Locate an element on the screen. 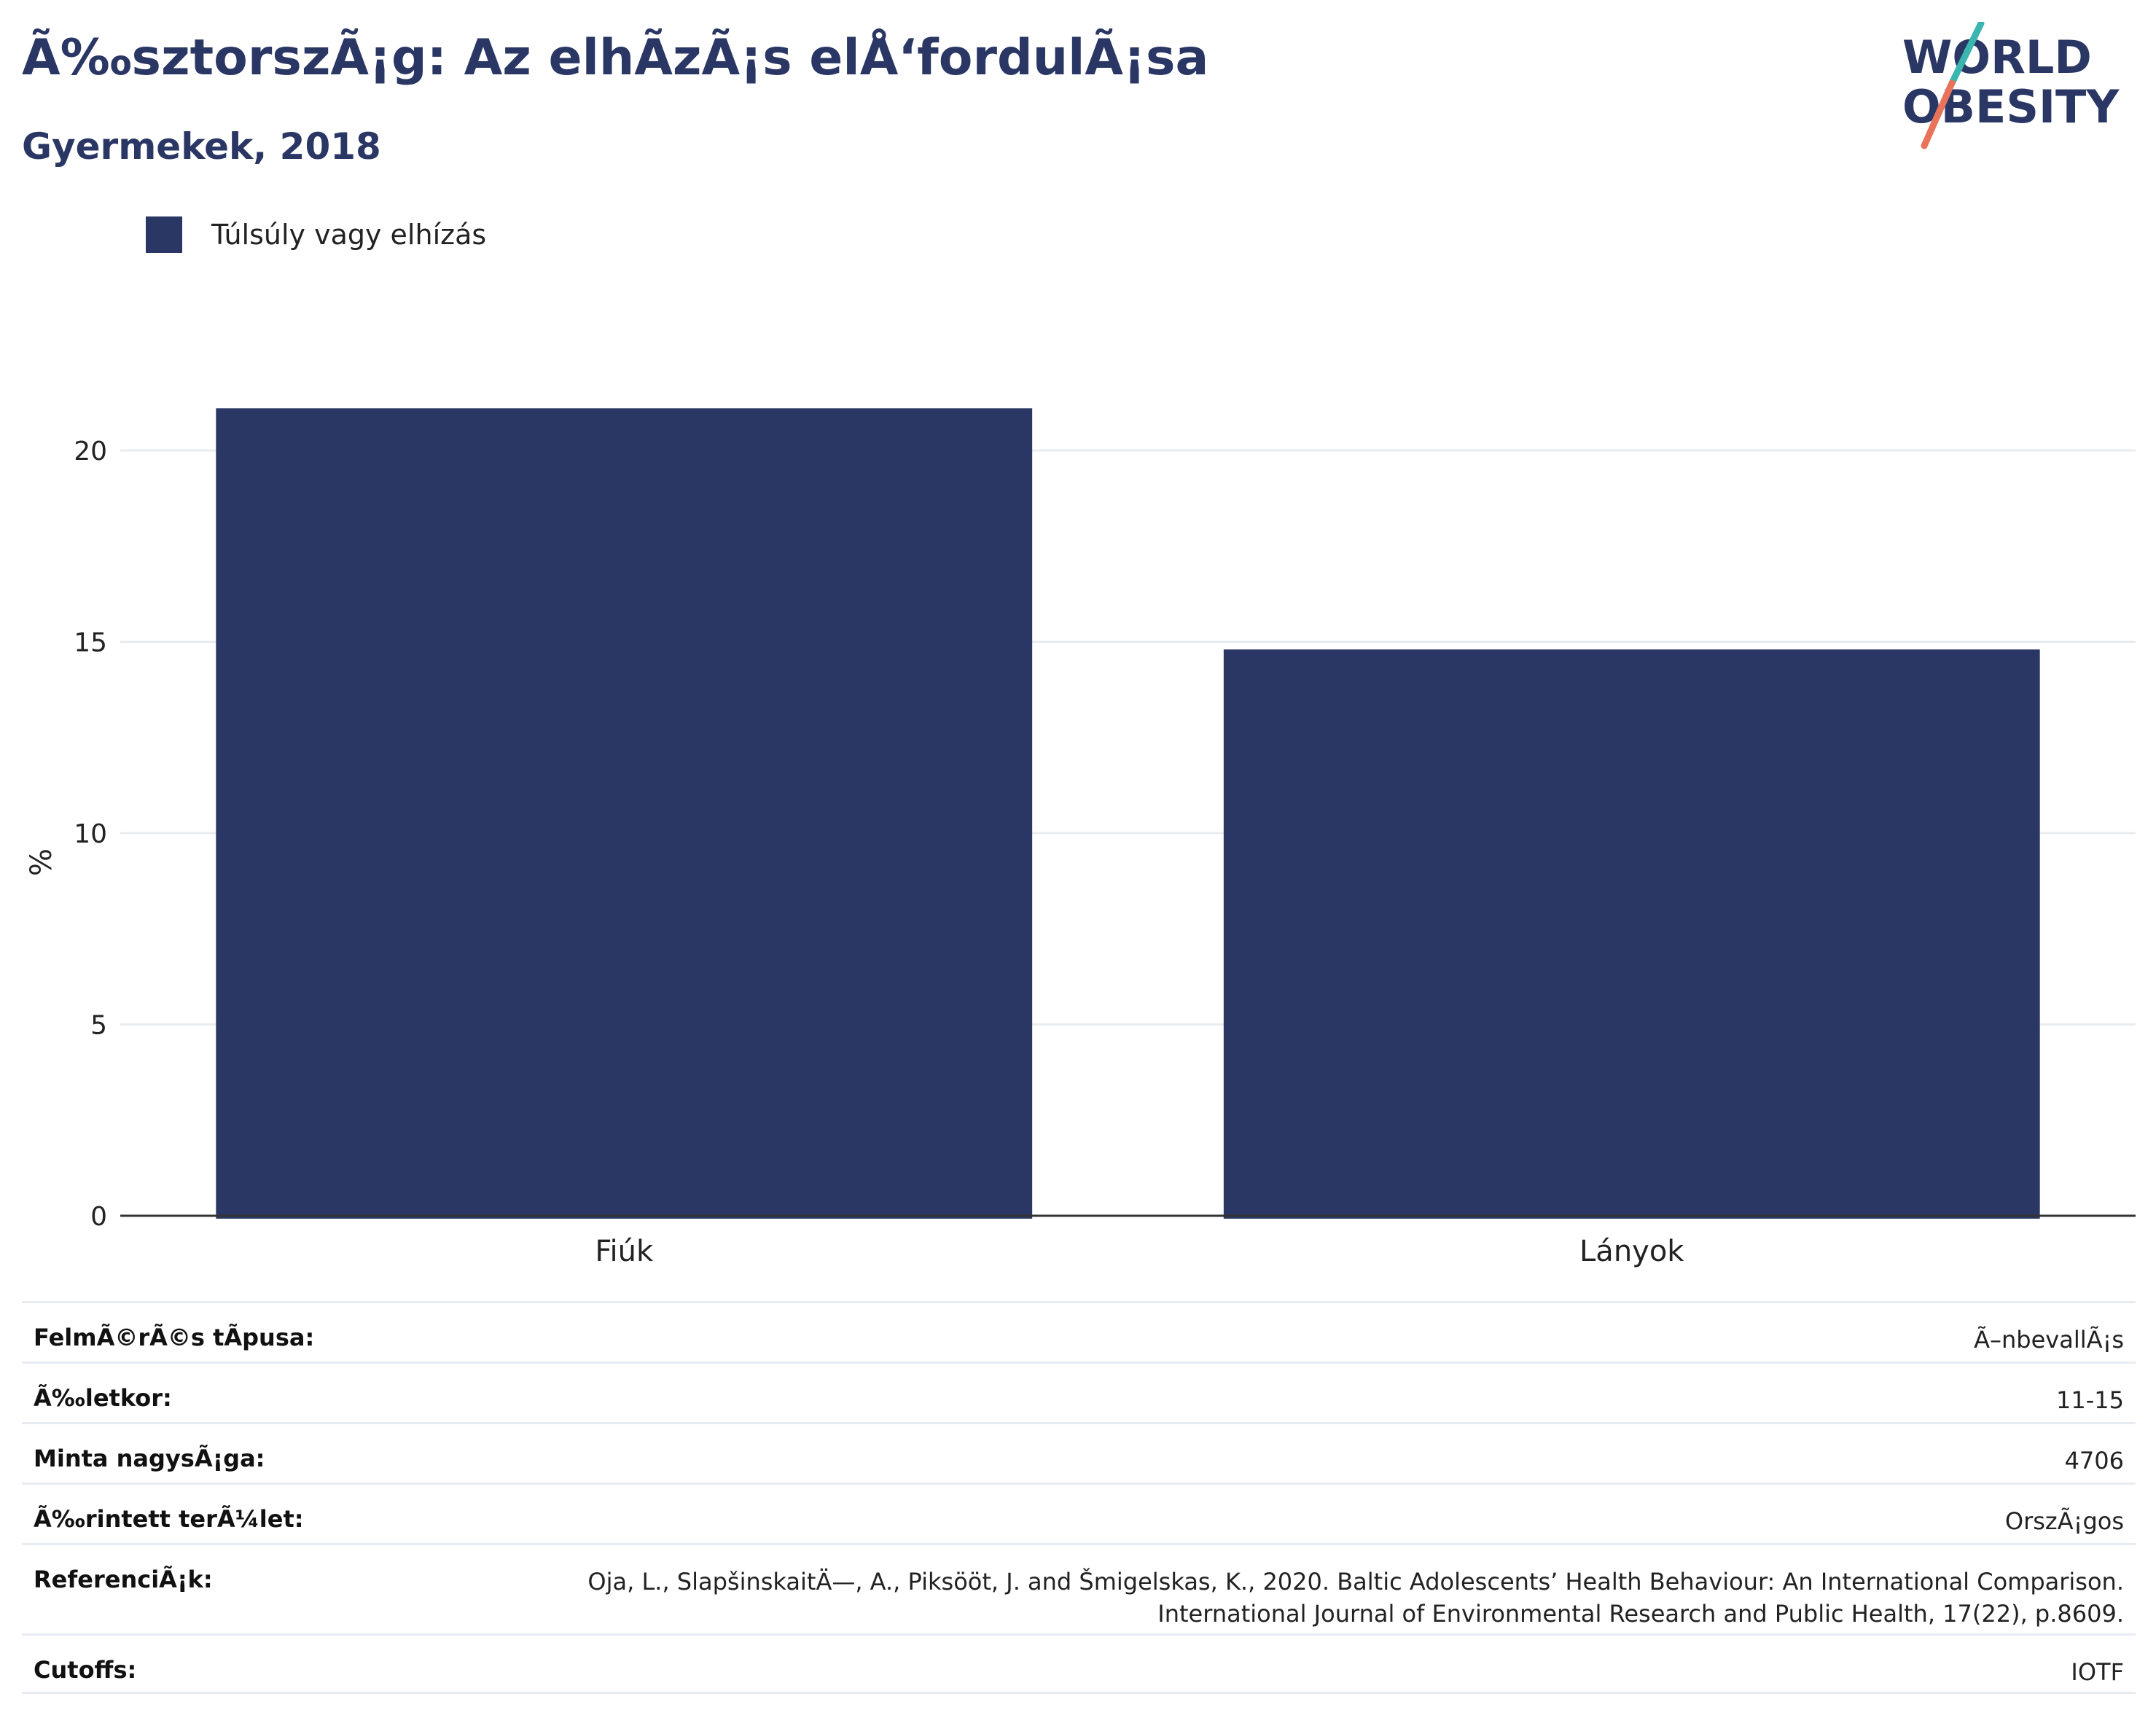 The image size is (2156, 1734). meta-row: Minta nagysÃ¡ga: 4706 is located at coordinates (1079, 1452).